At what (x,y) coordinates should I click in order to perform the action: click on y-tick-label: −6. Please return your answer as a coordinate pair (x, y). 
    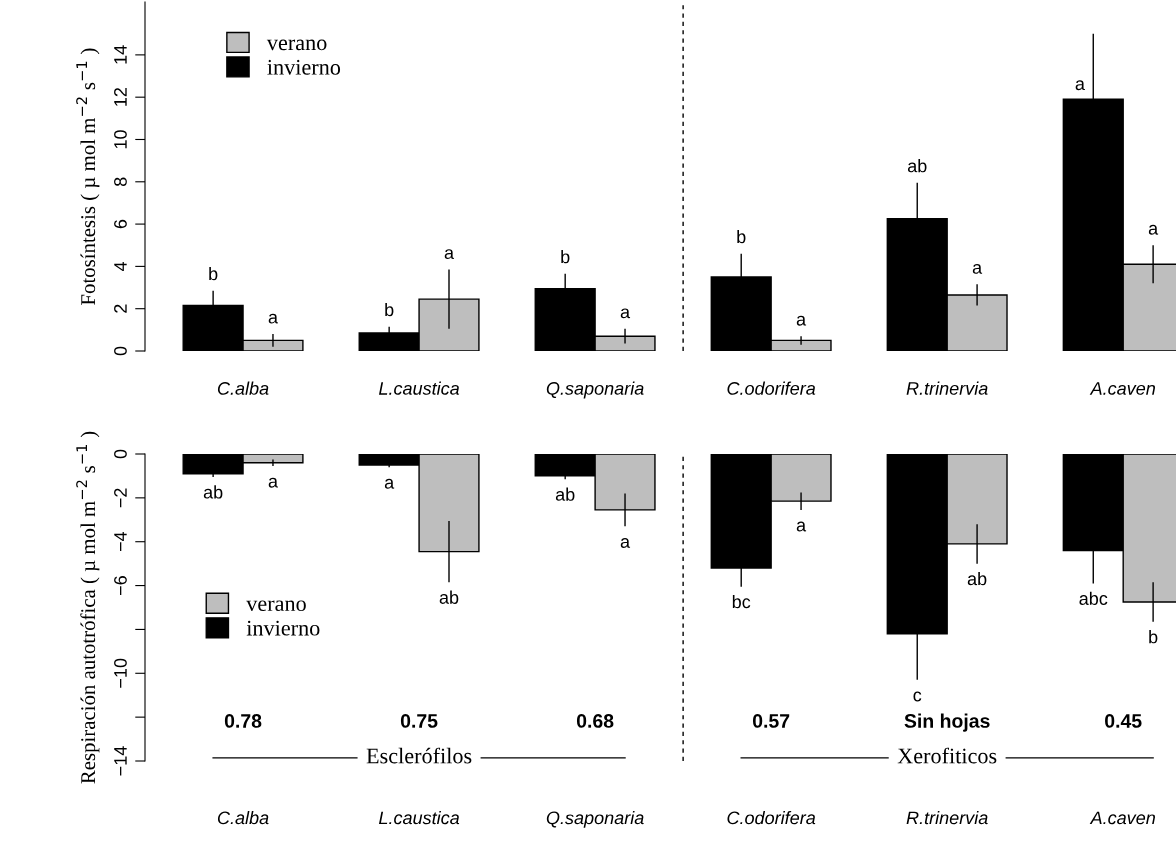
    Looking at the image, I should click on (120, 585).